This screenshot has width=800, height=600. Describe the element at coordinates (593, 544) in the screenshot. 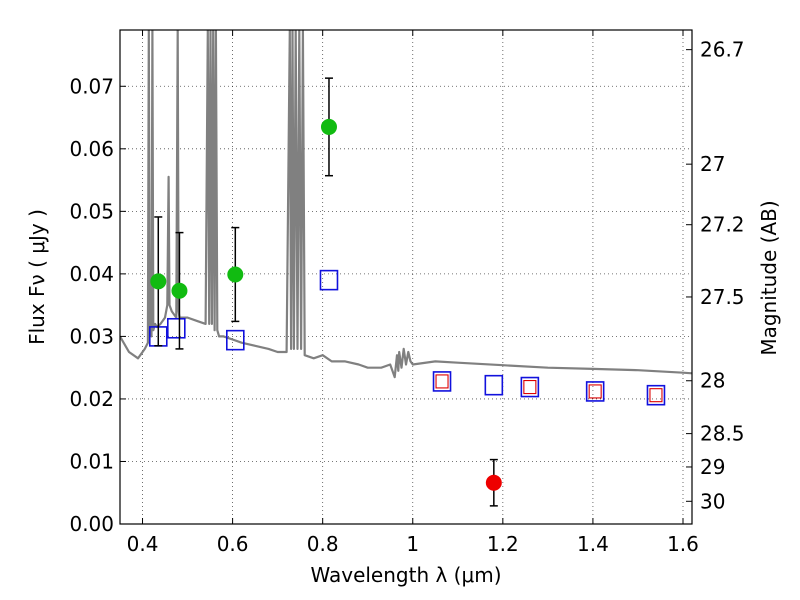

I see `x-tick-label: 1.4` at that location.